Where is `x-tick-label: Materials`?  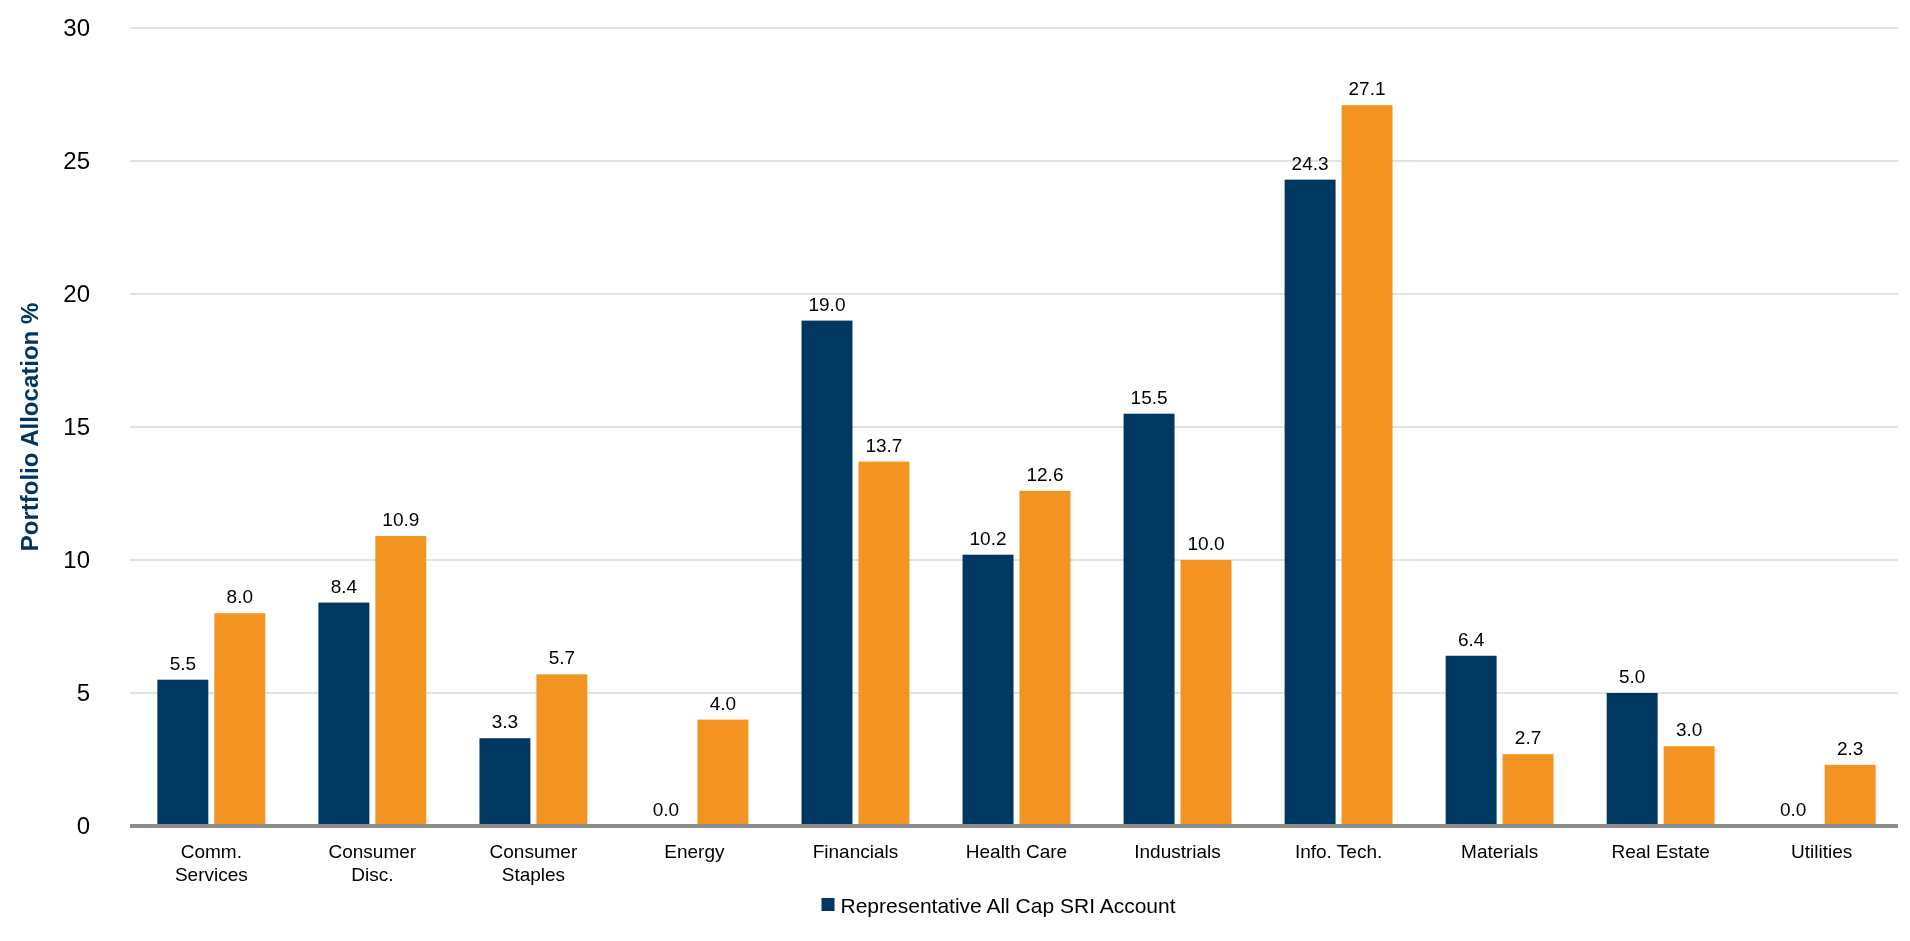
x-tick-label: Materials is located at coordinates (1500, 851).